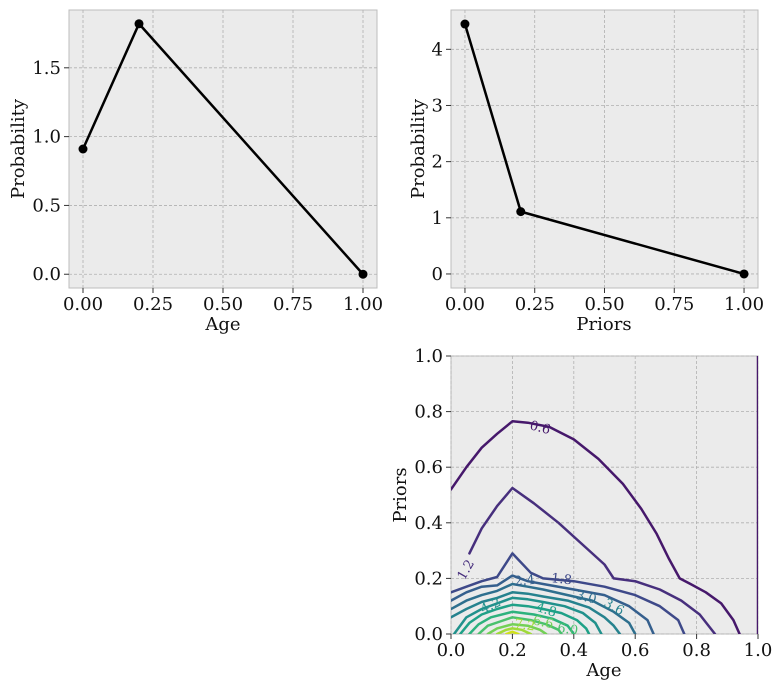 The height and width of the screenshot is (690, 783). Describe the element at coordinates (573, 650) in the screenshot. I see `x-tick-label: 0.4` at that location.